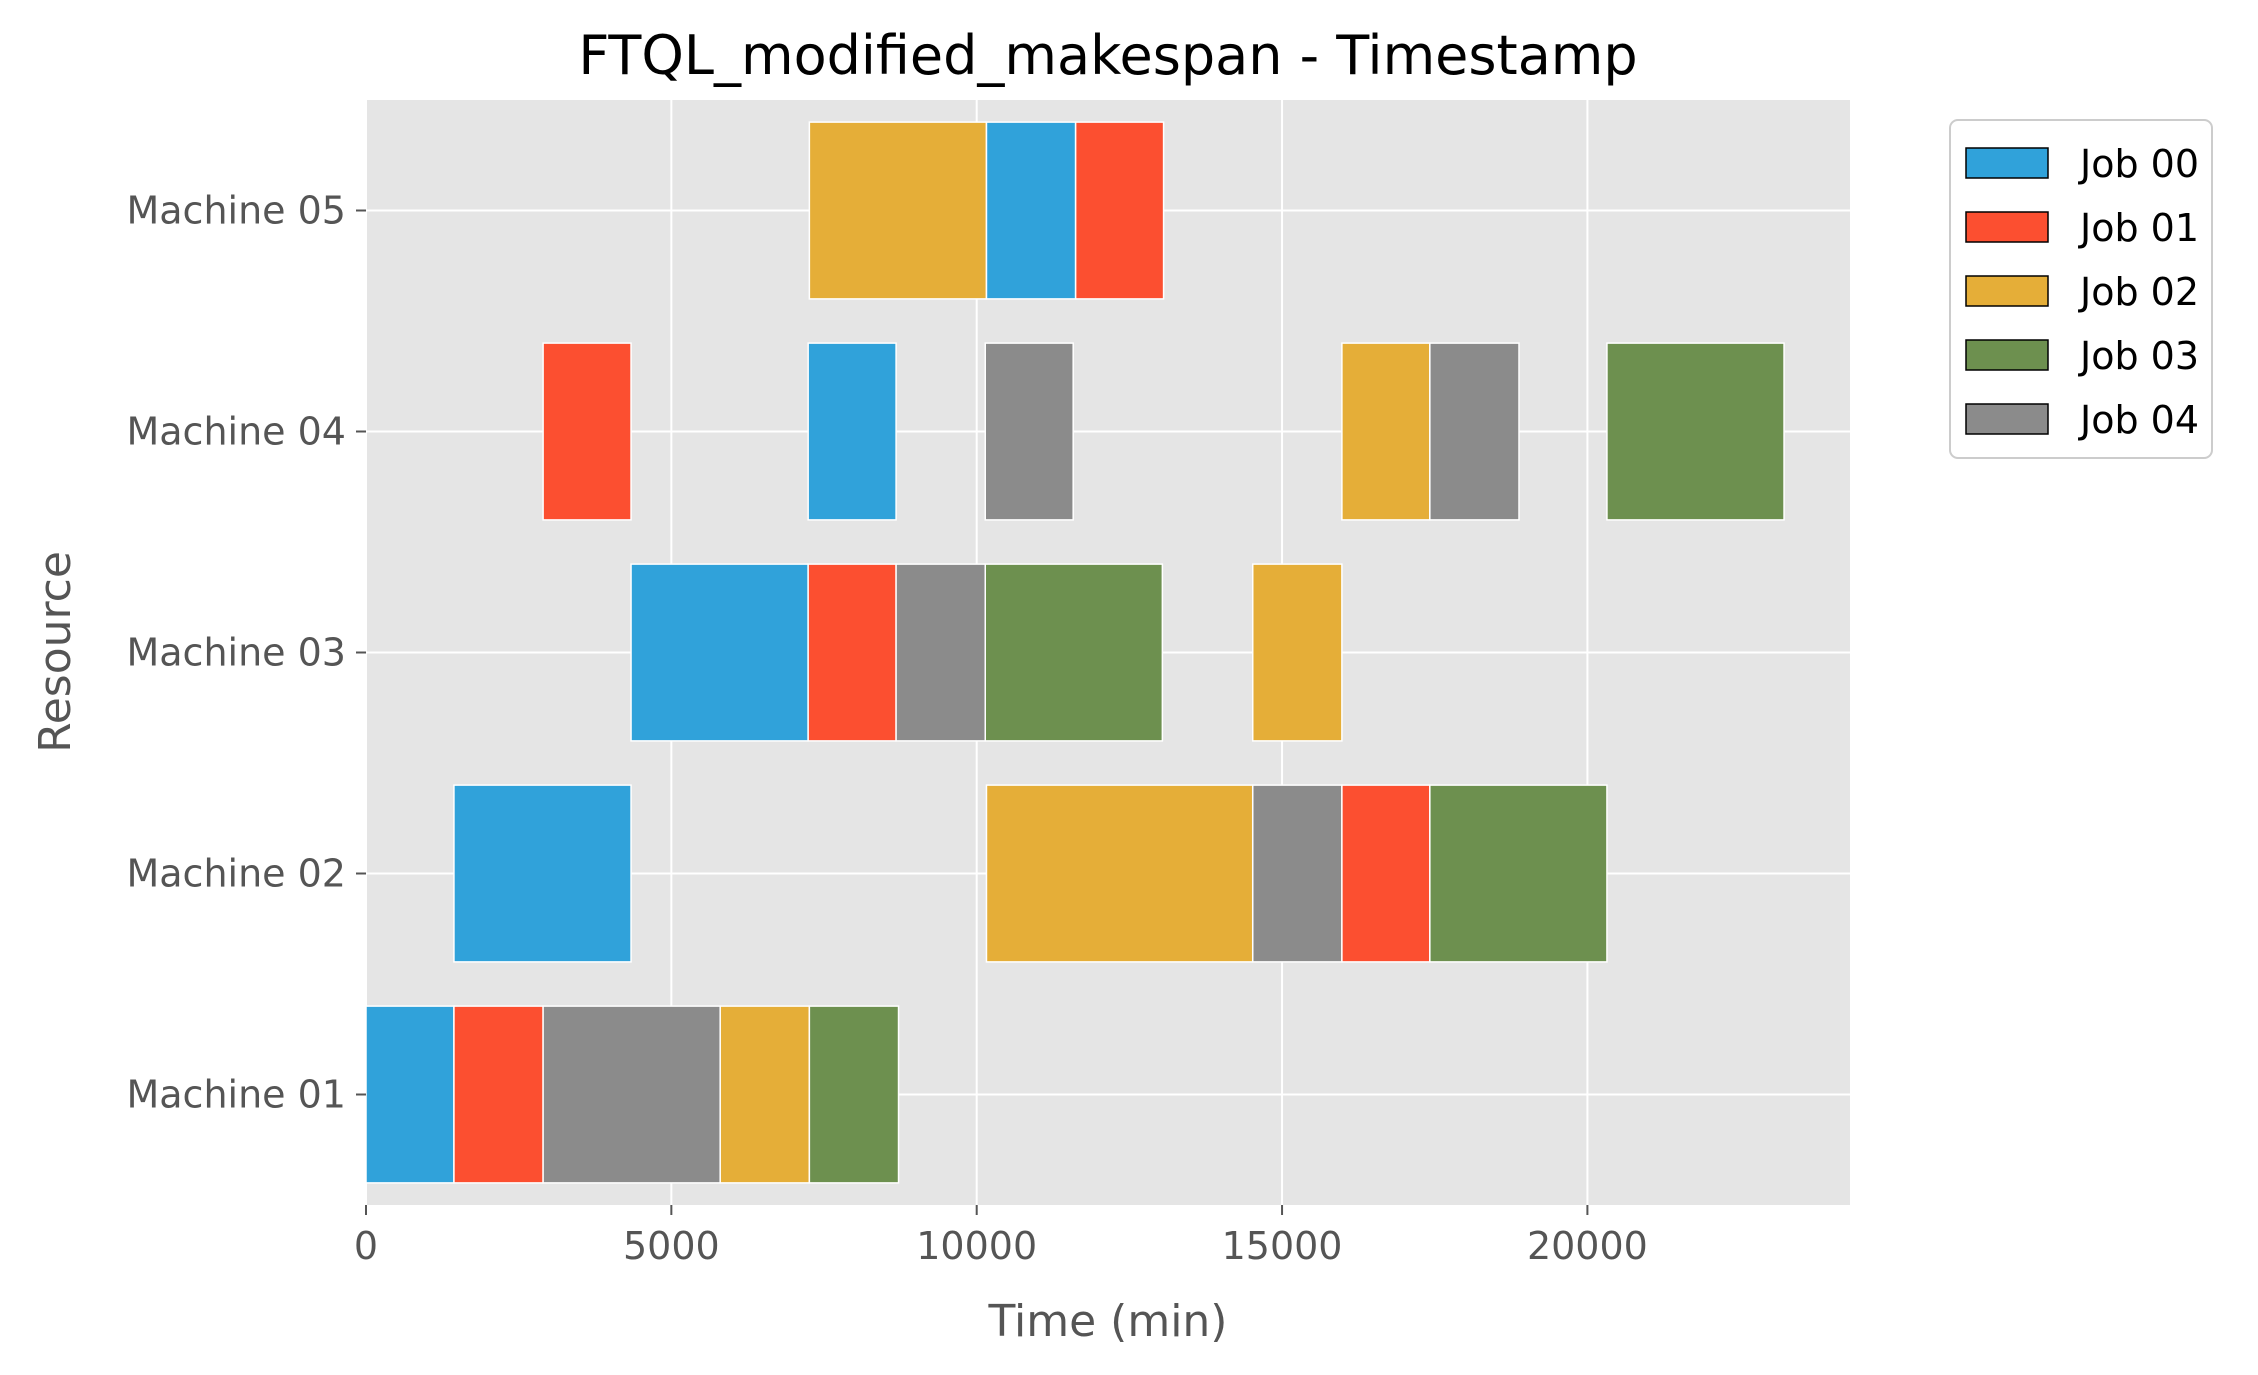  I want to click on x-tick-label: 10000, so click(976, 1246).